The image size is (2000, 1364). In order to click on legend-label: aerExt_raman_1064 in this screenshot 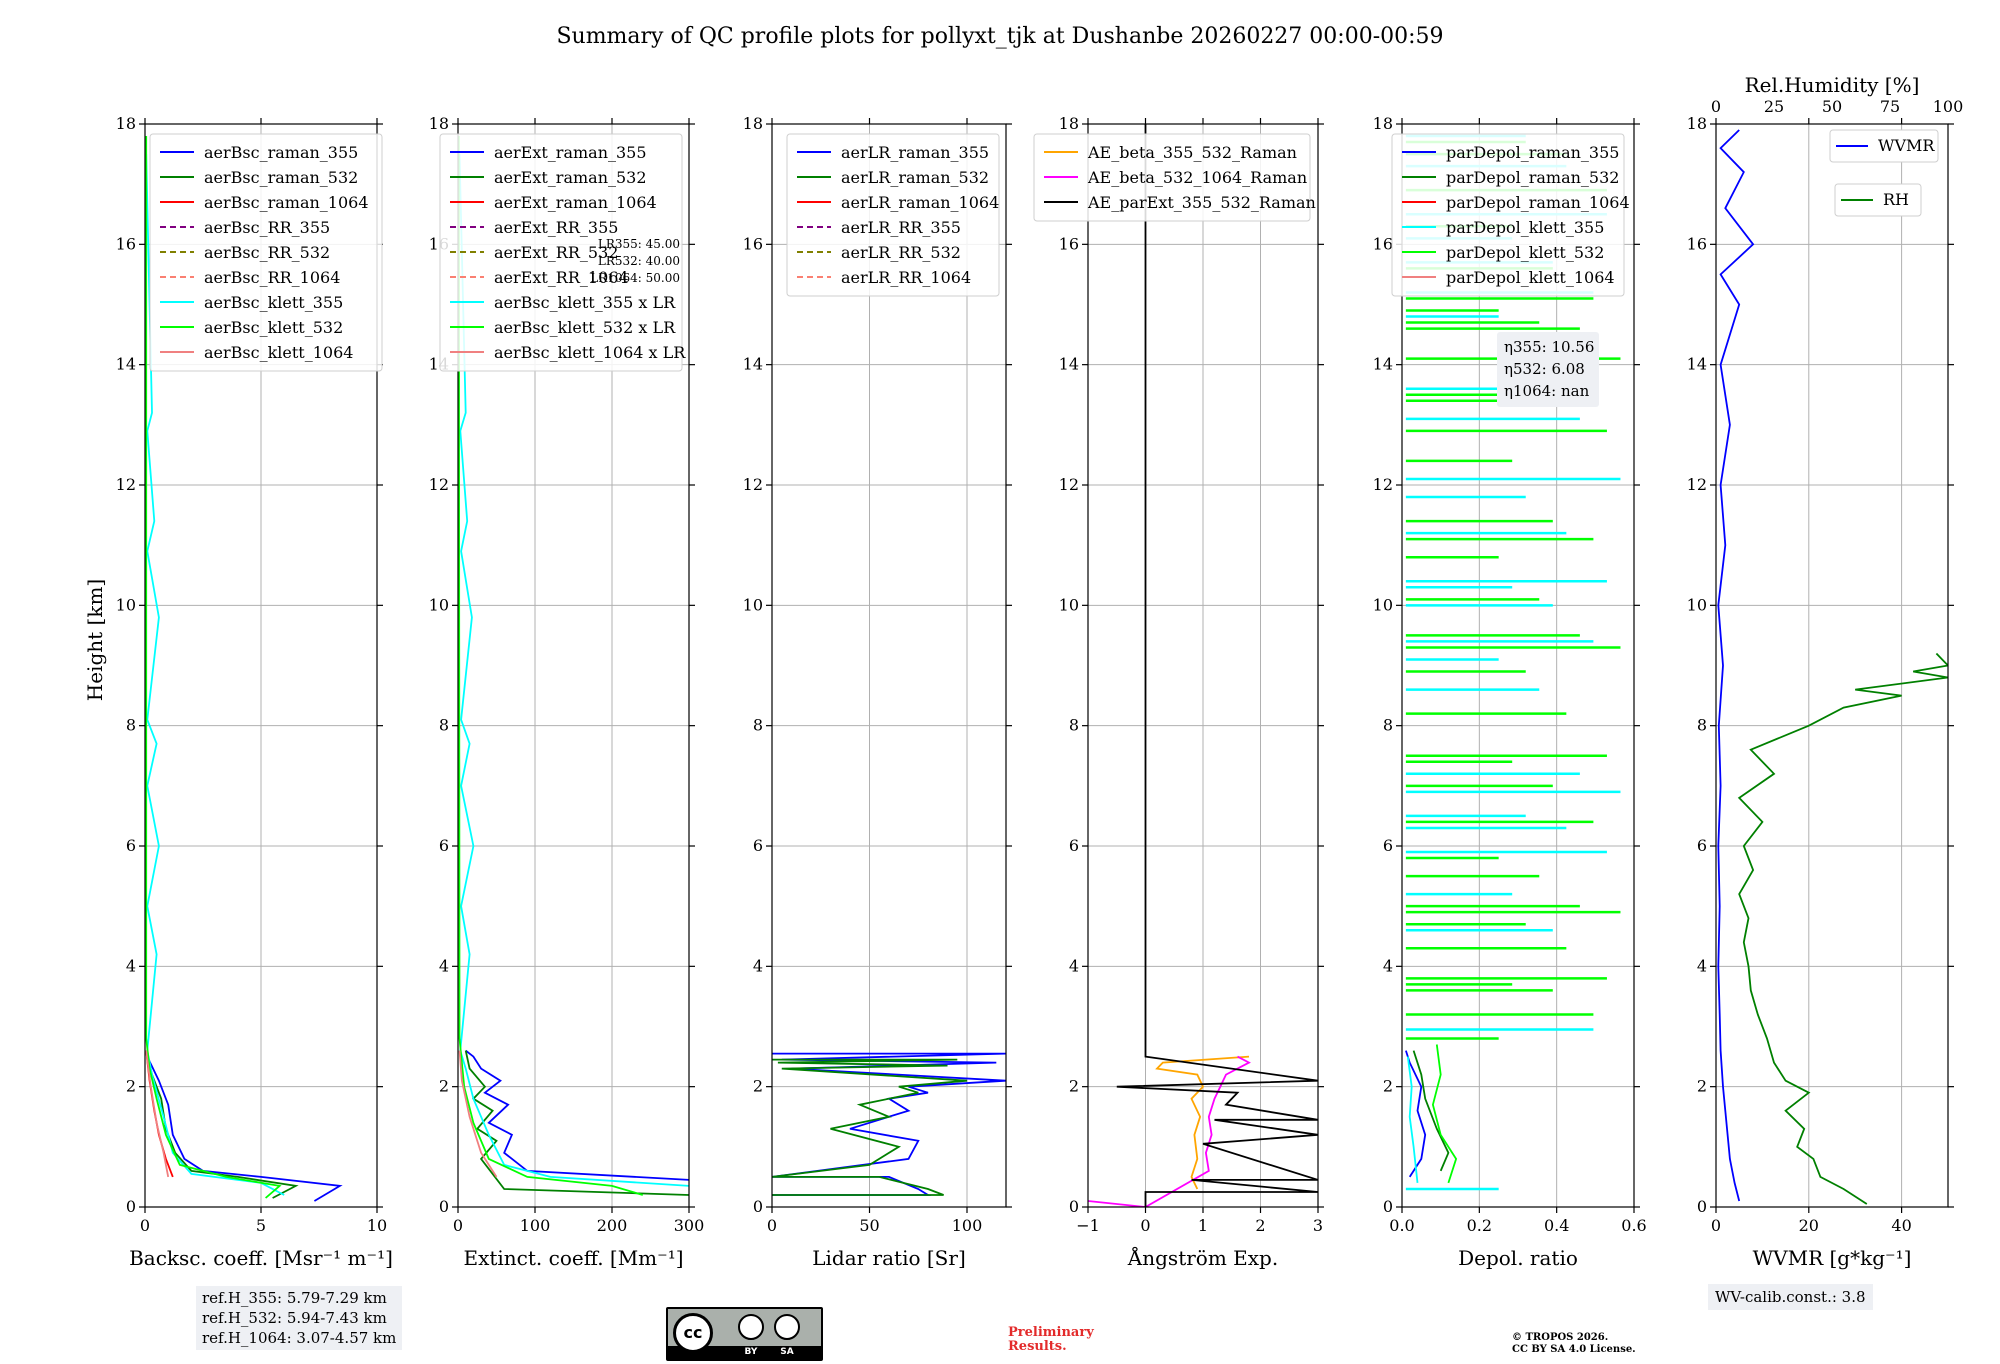, I will do `click(575, 202)`.